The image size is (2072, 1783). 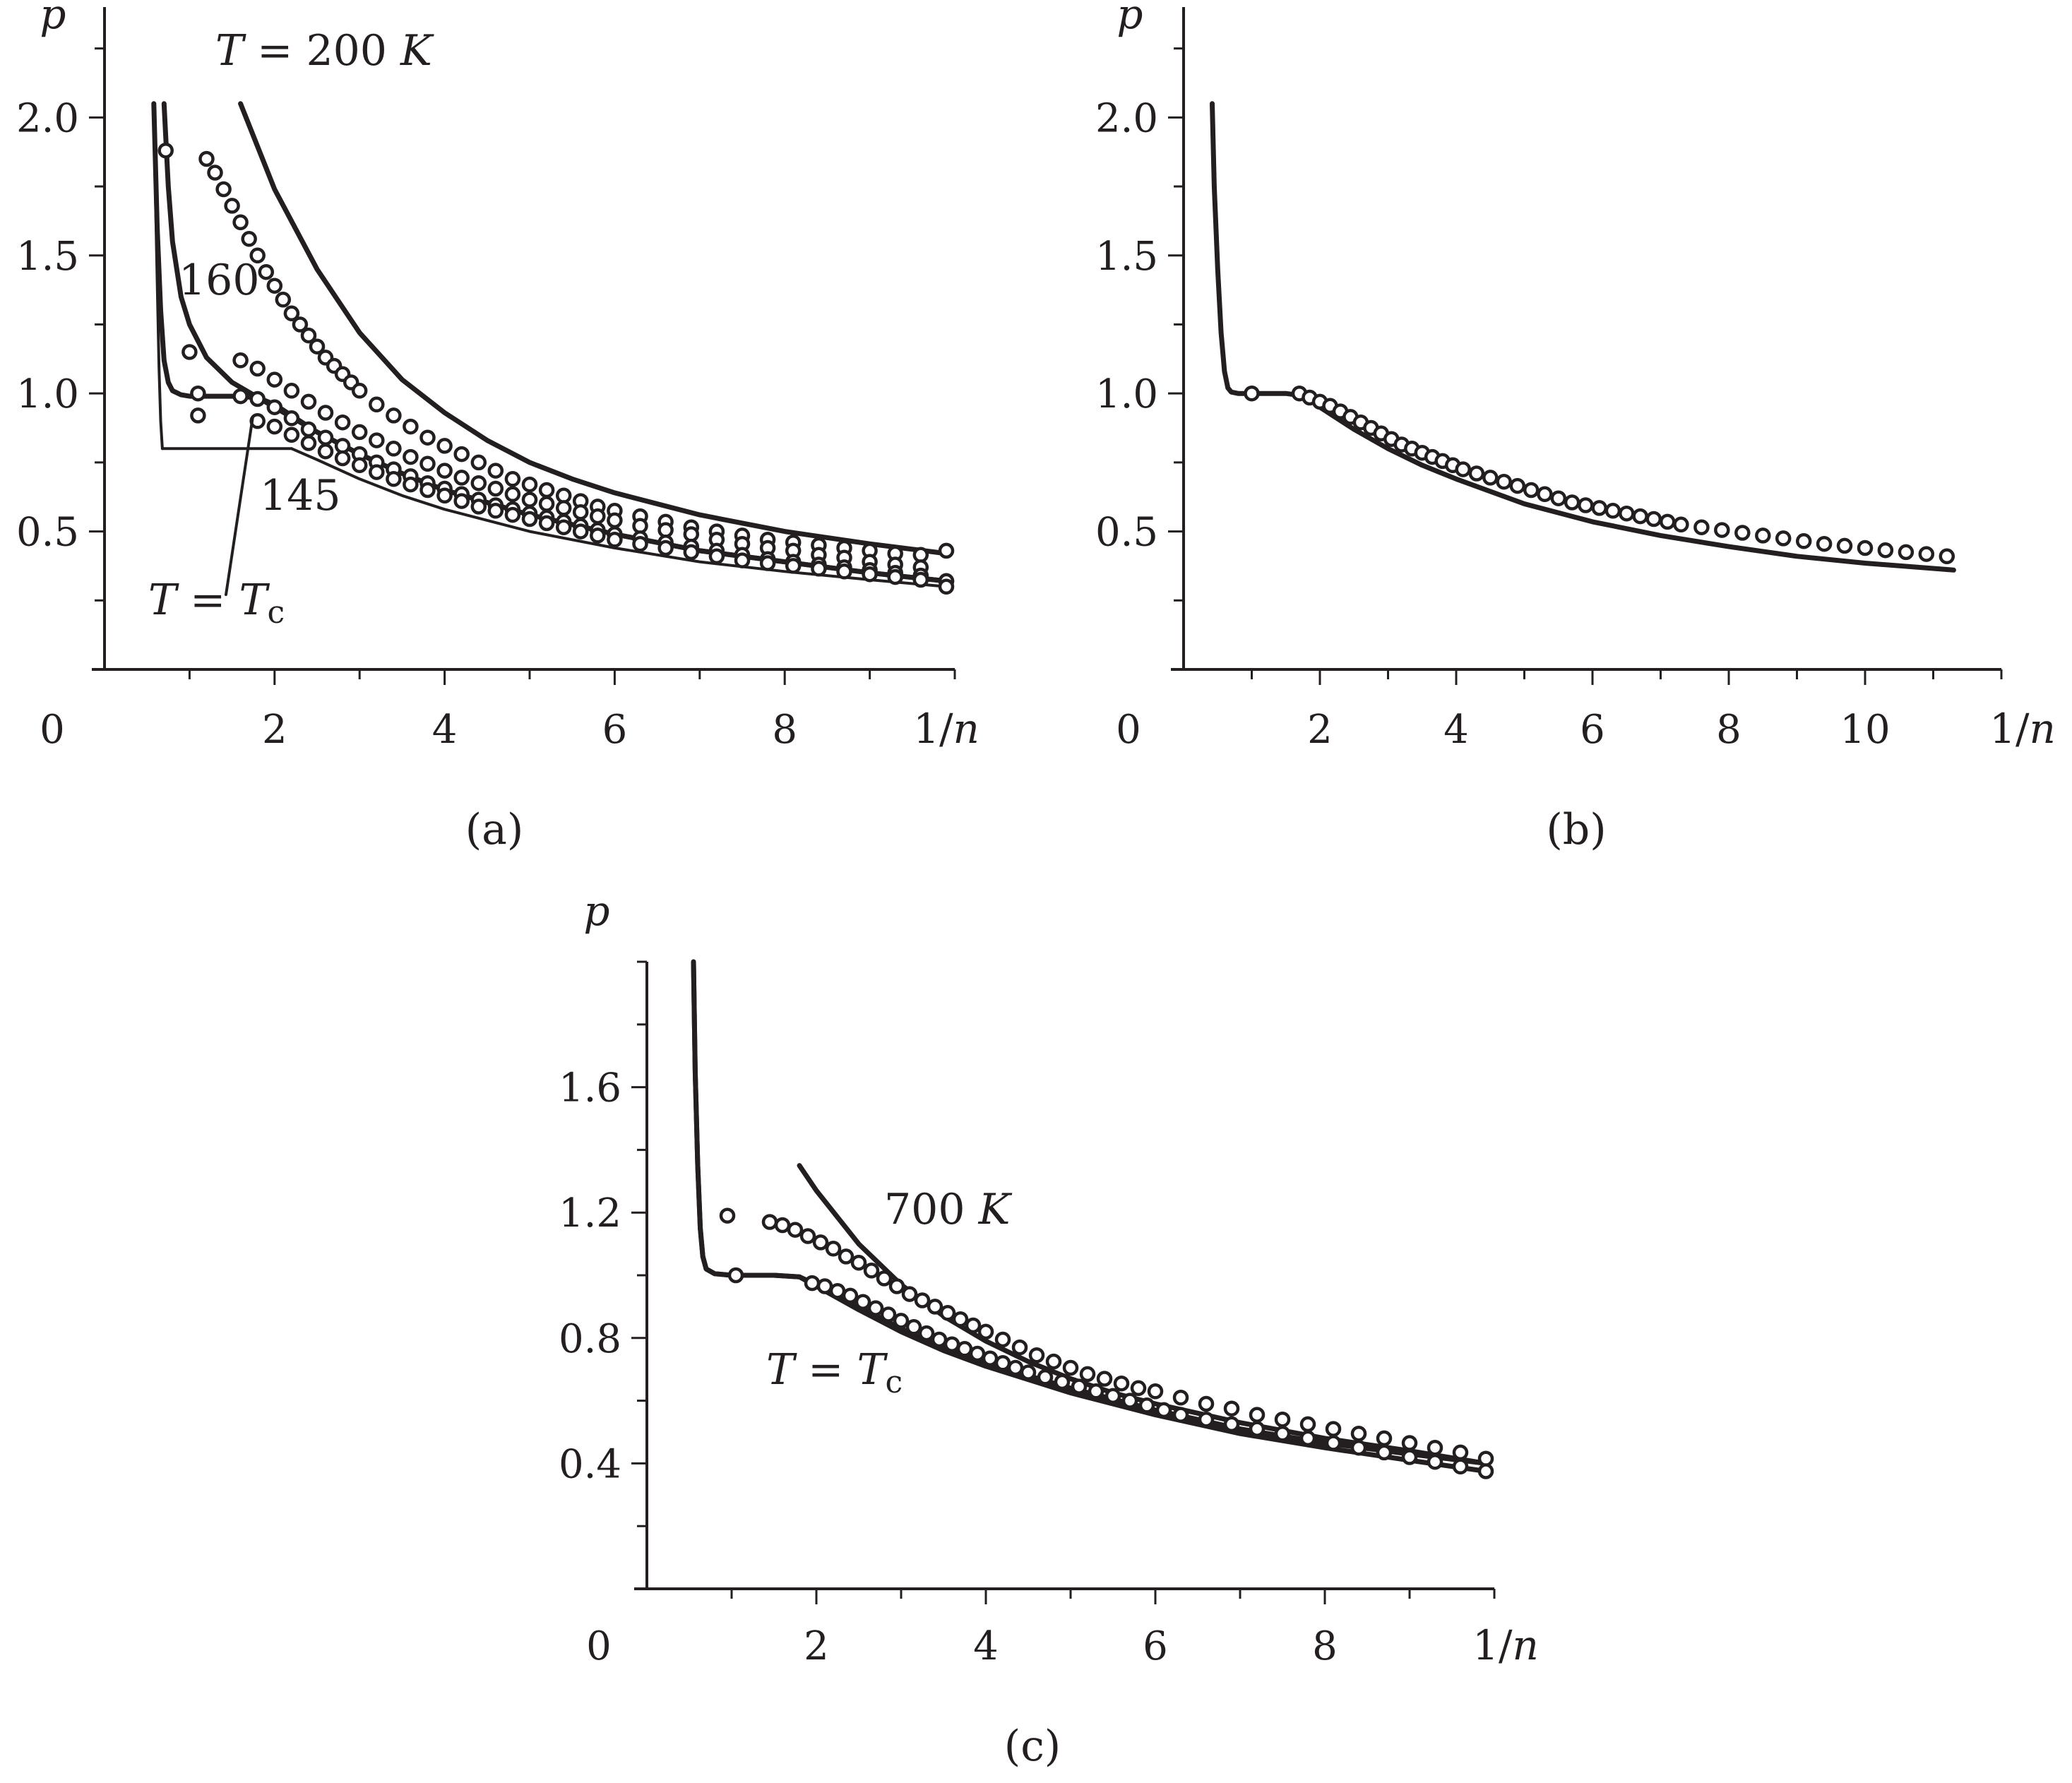 What do you see at coordinates (254, 600) in the screenshot?
I see `annotation-tc-a-T2: T` at bounding box center [254, 600].